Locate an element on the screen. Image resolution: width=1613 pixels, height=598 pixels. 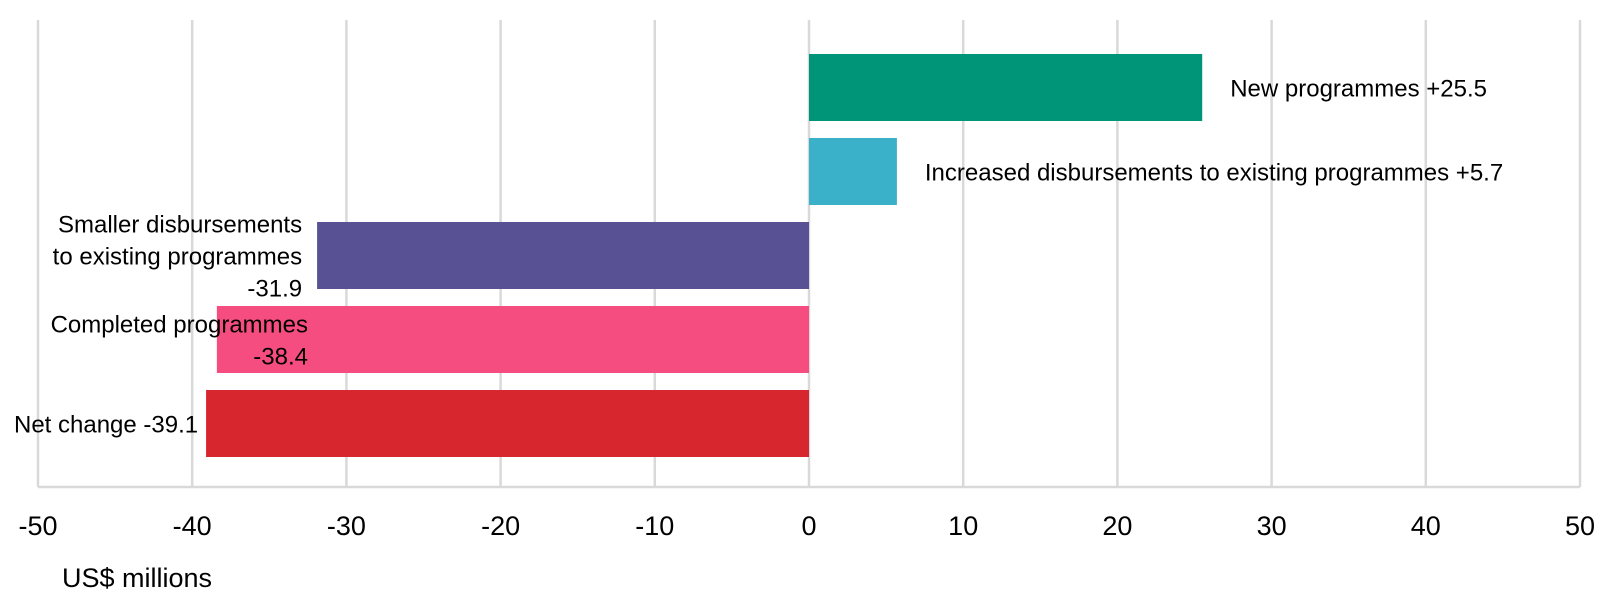
x-tick-label: 30 is located at coordinates (1272, 526).